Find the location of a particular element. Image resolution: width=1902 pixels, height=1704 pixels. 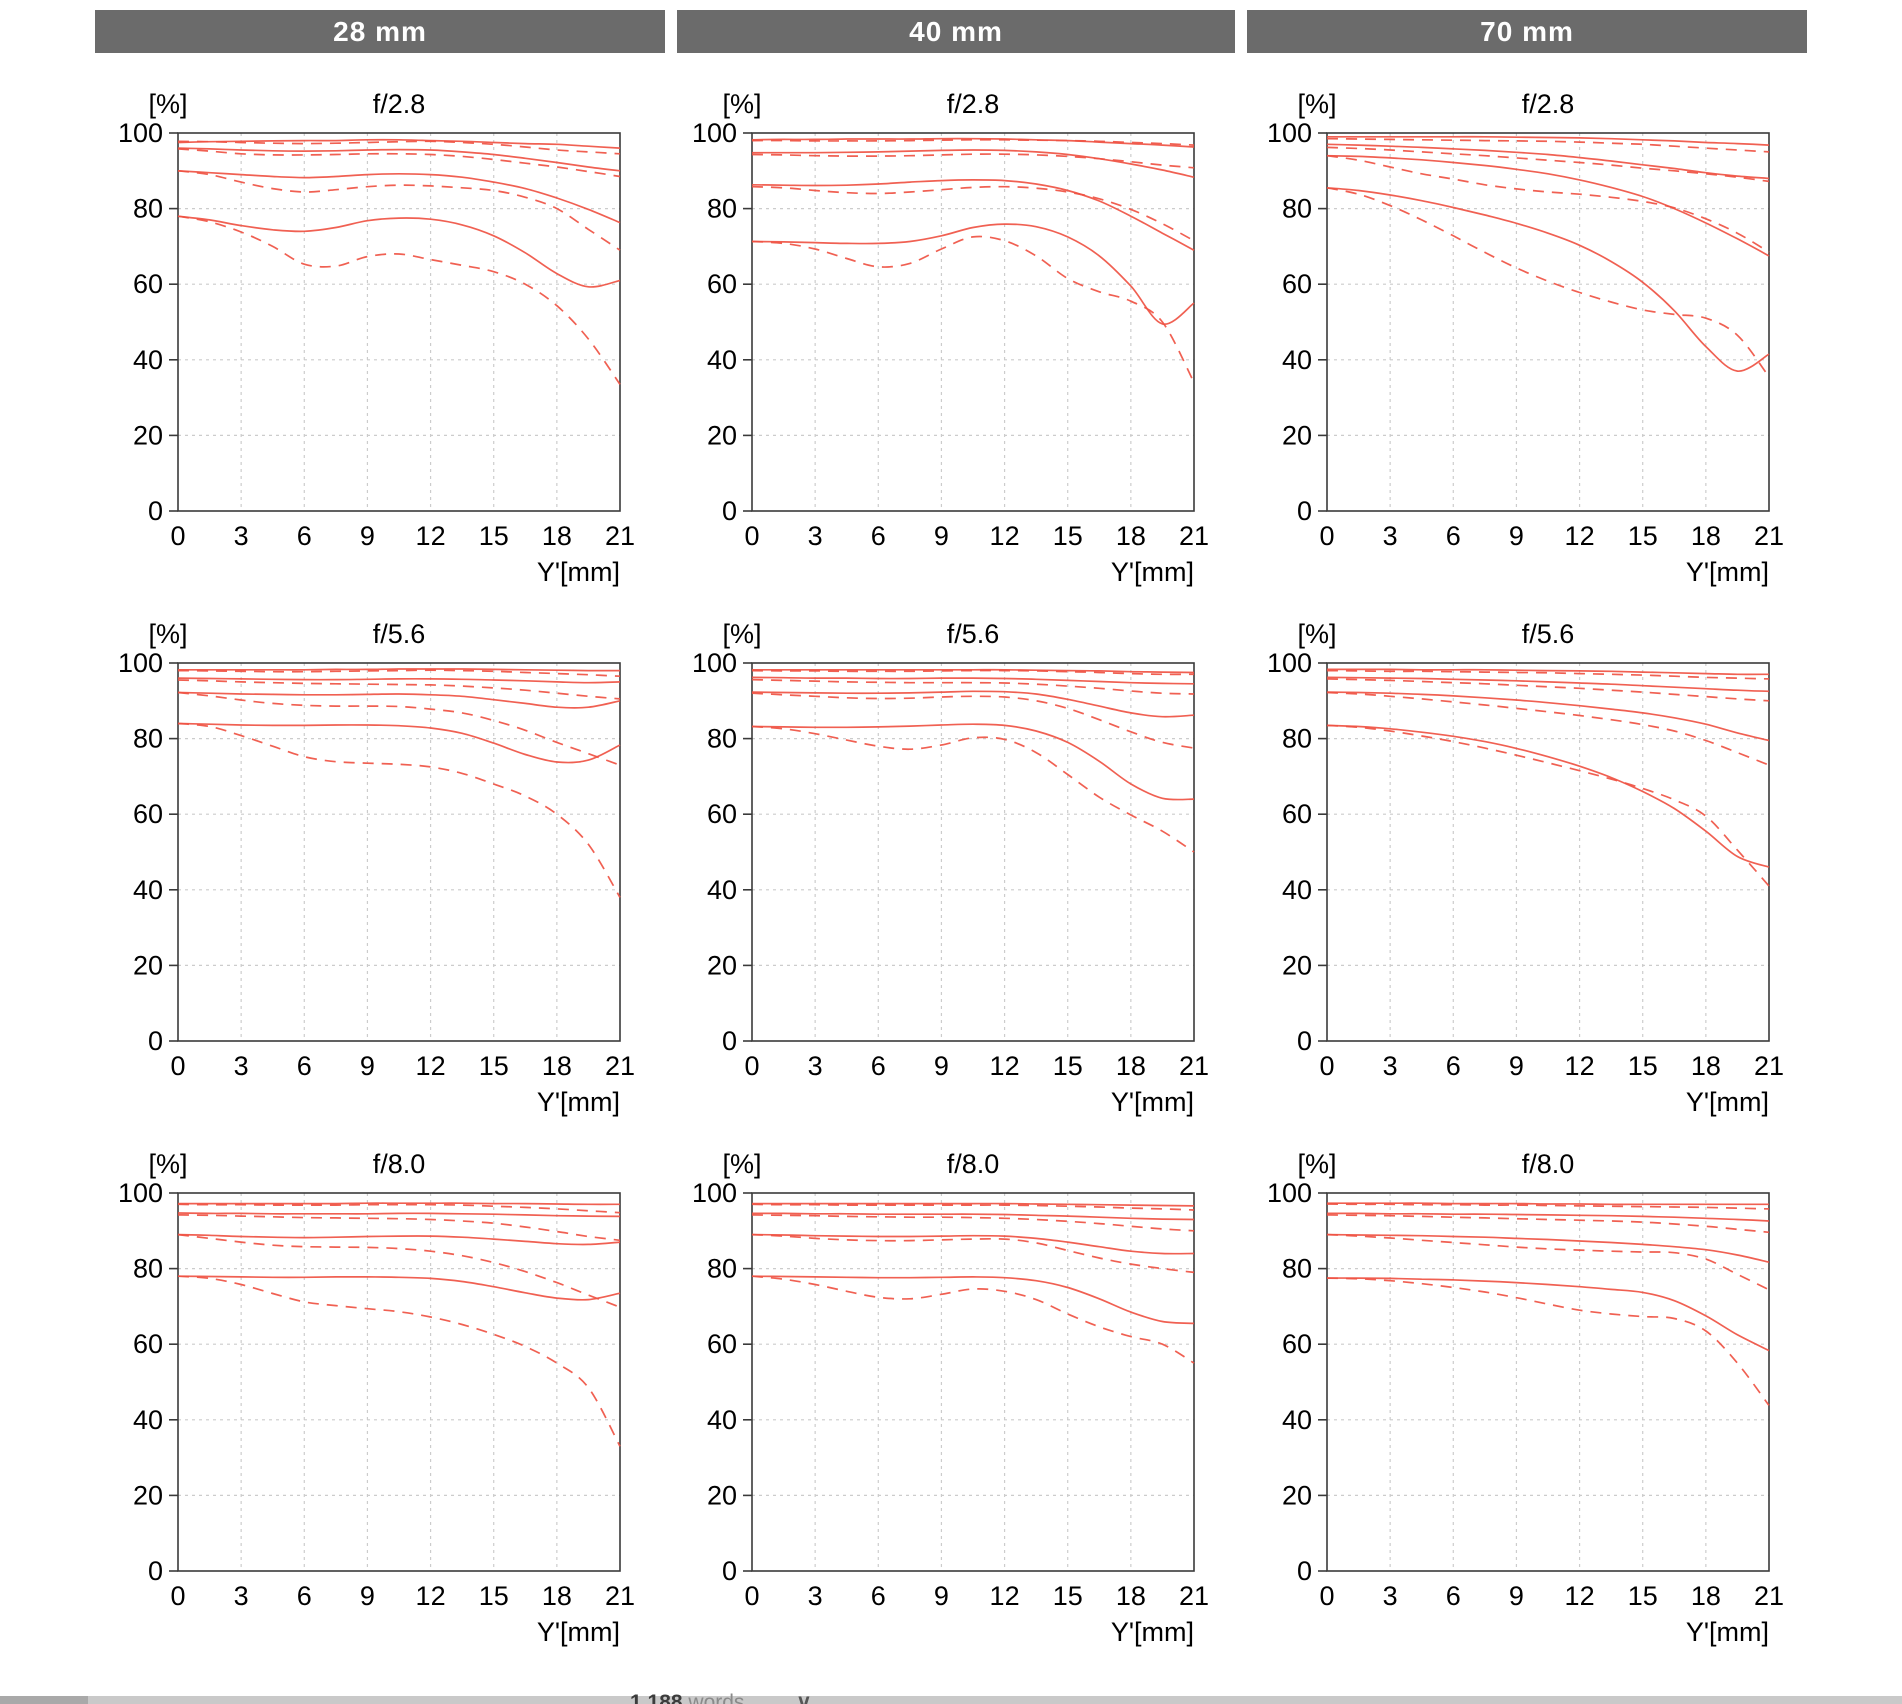

chevron-down-icon: ∨ is located at coordinates (804, 1697).